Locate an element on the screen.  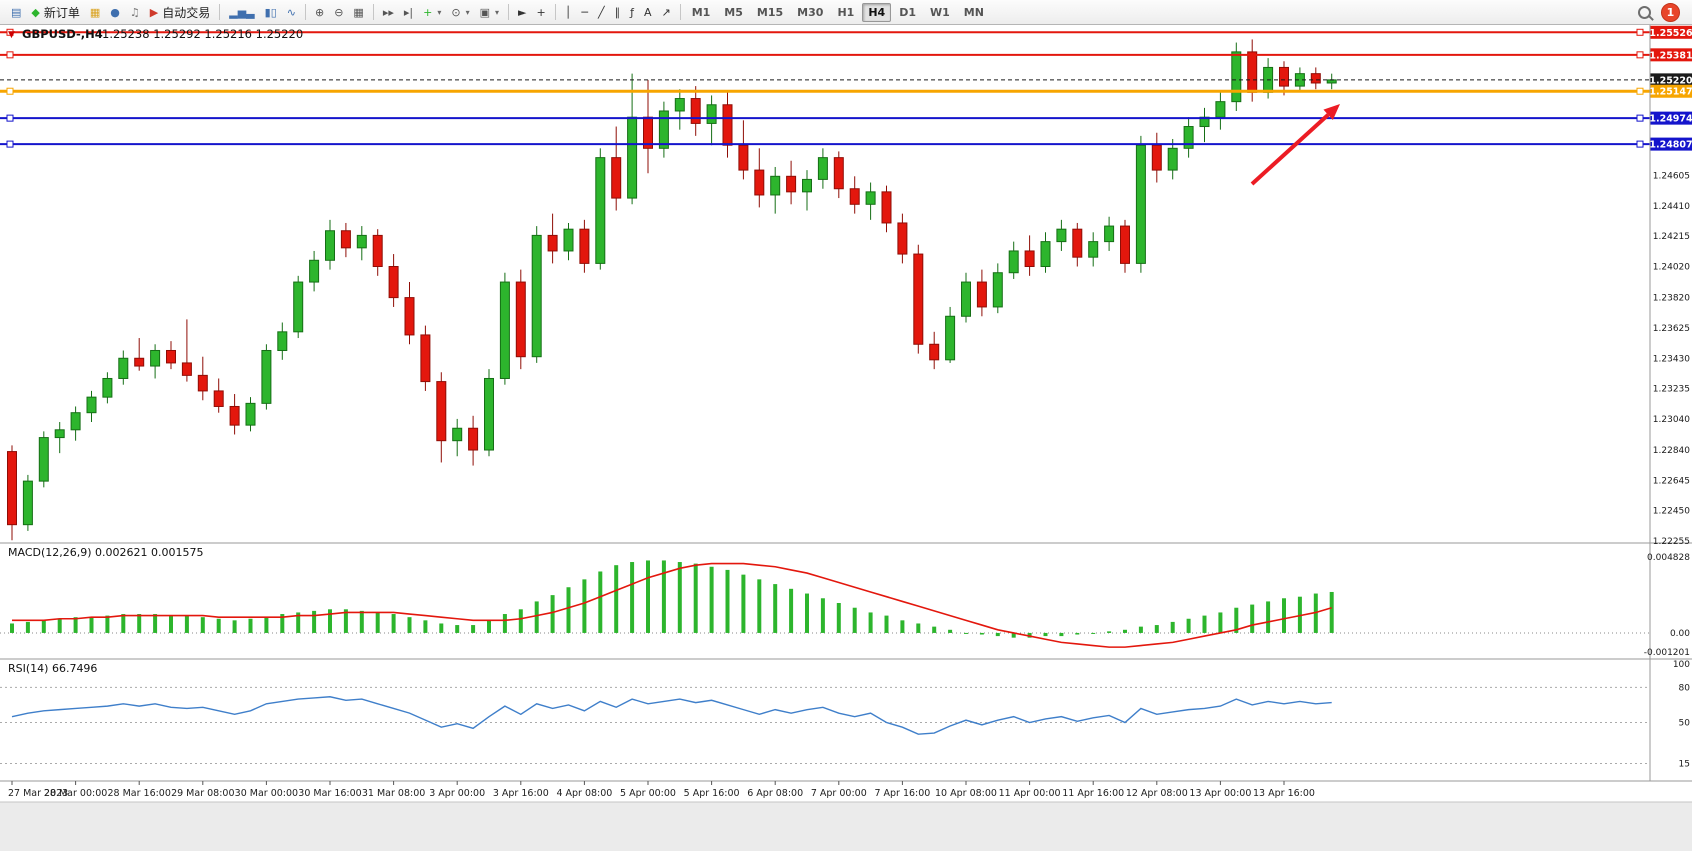
timeframe-m15-button: M15 is located at coordinates (770, 12).